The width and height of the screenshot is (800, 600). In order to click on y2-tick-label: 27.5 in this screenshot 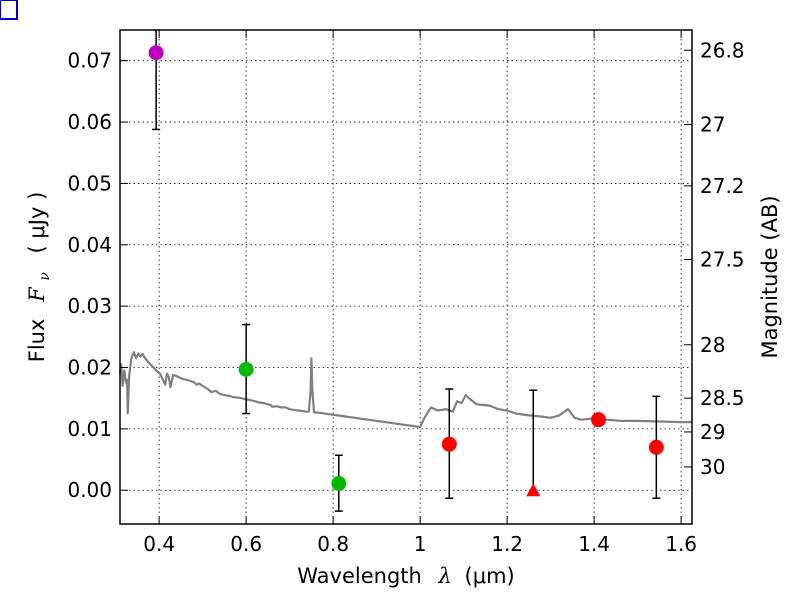, I will do `click(722, 260)`.